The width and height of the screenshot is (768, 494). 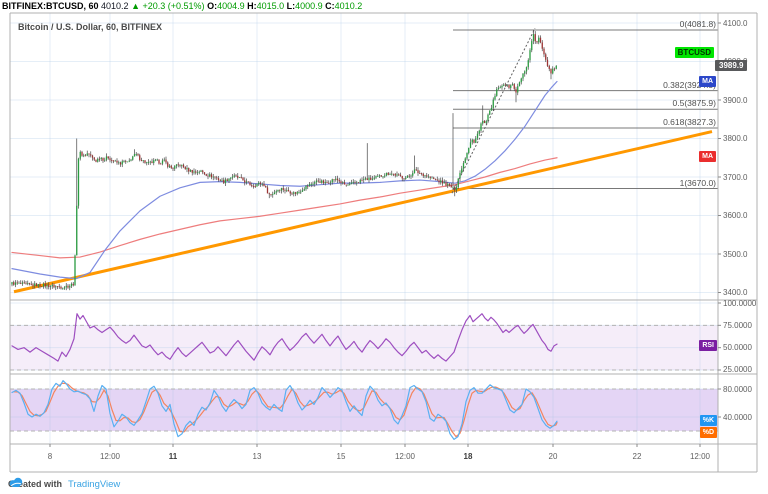 What do you see at coordinates (740, 303) in the screenshot?
I see `rsi-axis-label: 100.0000` at bounding box center [740, 303].